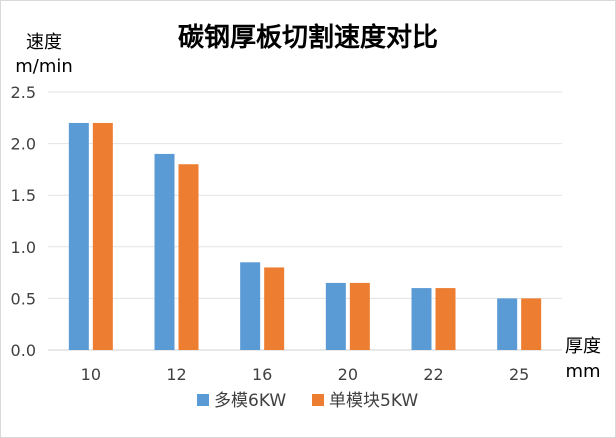 The height and width of the screenshot is (438, 616). Describe the element at coordinates (23, 92) in the screenshot. I see `y-tick-label: 2.5` at that location.